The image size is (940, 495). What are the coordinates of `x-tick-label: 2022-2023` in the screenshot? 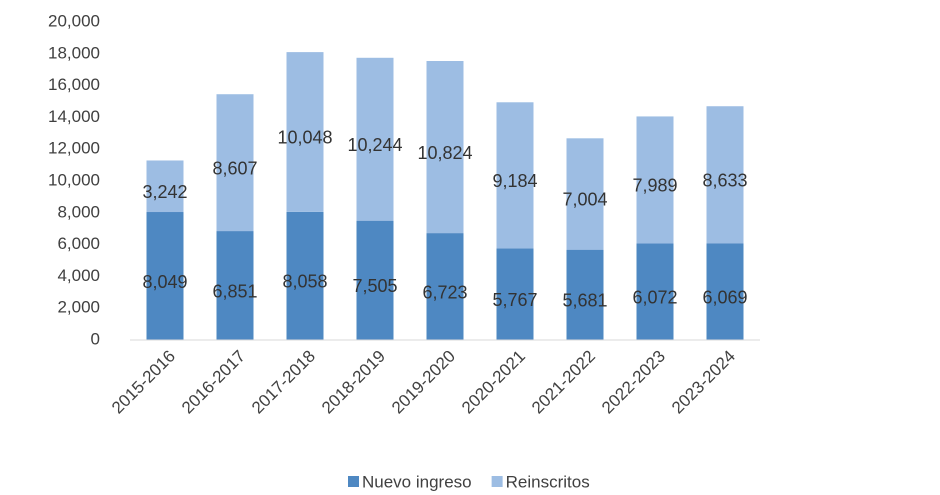 It's located at (633, 382).